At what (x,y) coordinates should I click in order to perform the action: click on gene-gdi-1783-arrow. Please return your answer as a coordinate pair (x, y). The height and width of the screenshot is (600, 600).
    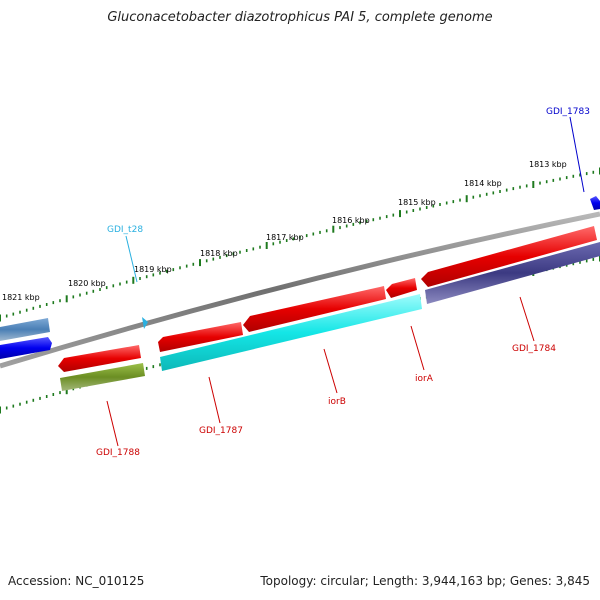
    Looking at the image, I should click on (595, 203).